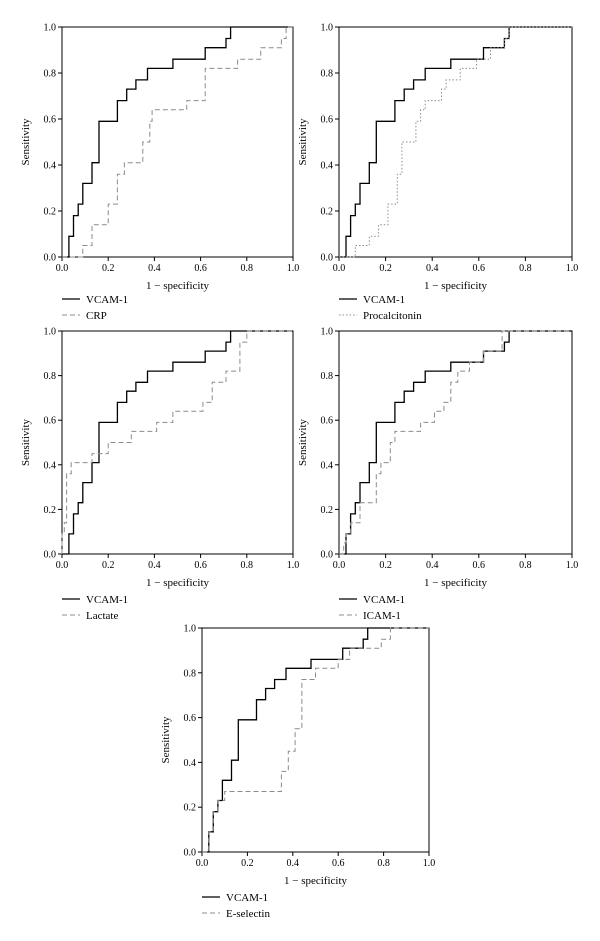 The width and height of the screenshot is (600, 941). Describe the element at coordinates (102, 616) in the screenshot. I see `legend-label: Lactate` at that location.